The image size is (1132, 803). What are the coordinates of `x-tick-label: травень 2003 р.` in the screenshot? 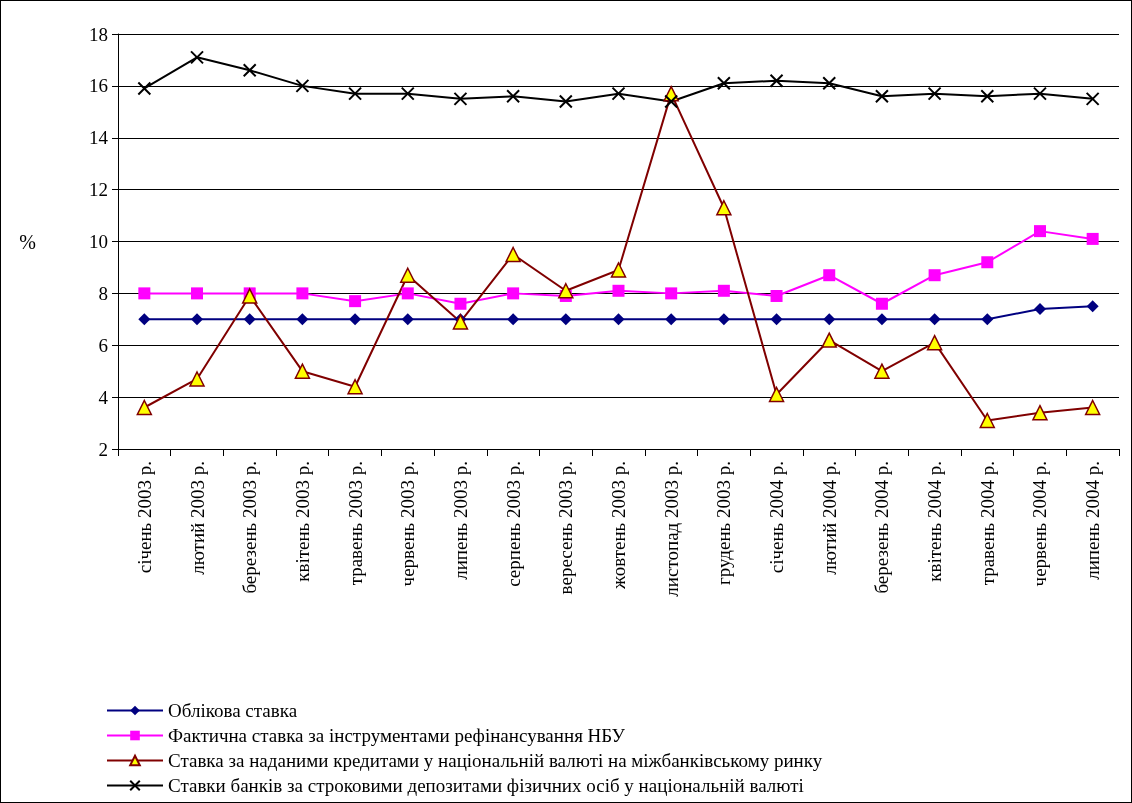 It's located at (355, 523).